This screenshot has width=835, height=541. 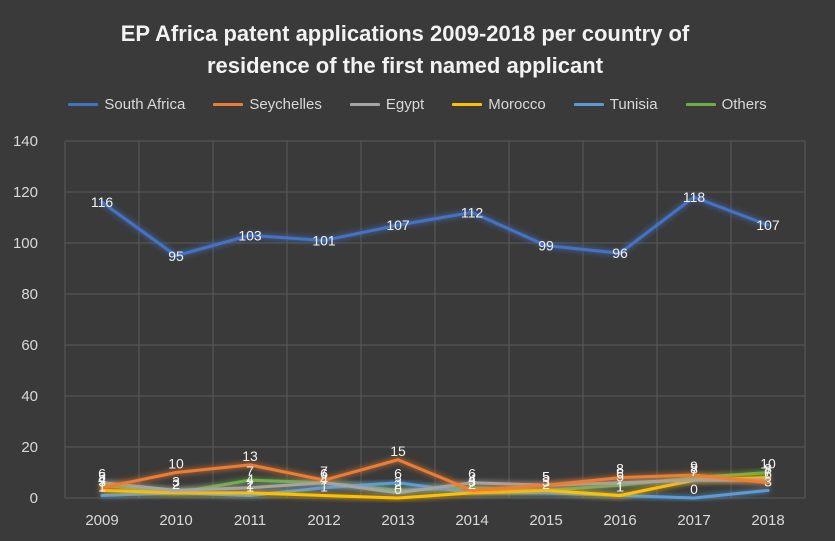 What do you see at coordinates (545, 520) in the screenshot?
I see `x-tick-label: 2015` at bounding box center [545, 520].